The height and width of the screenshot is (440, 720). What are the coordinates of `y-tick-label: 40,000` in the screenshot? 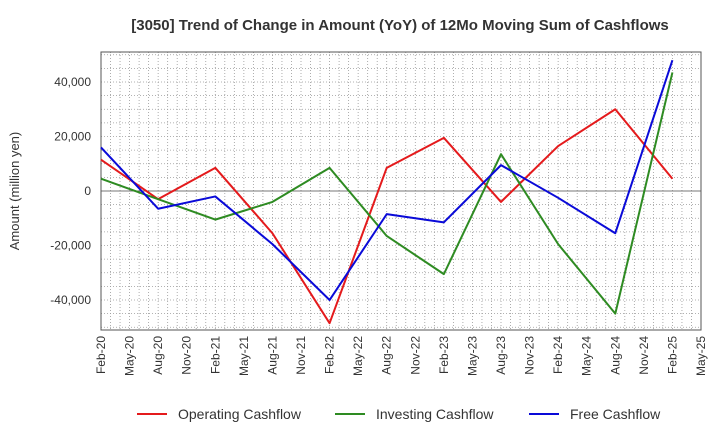 It's located at (72, 82).